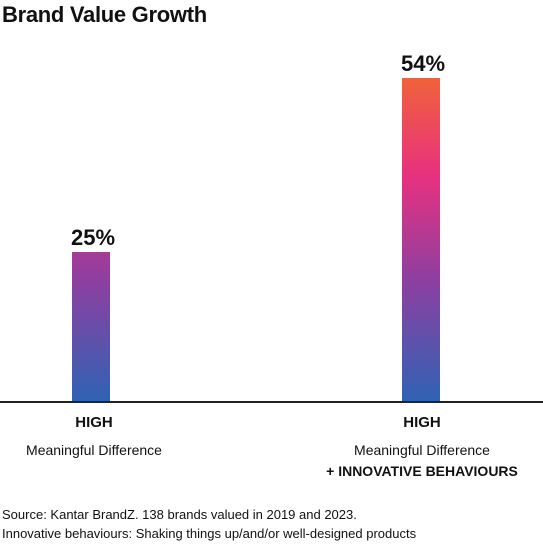 The width and height of the screenshot is (543, 555). Describe the element at coordinates (422, 471) in the screenshot. I see `category-label-2-extra: + INNOVATIVE BEHAVIOURS` at that location.